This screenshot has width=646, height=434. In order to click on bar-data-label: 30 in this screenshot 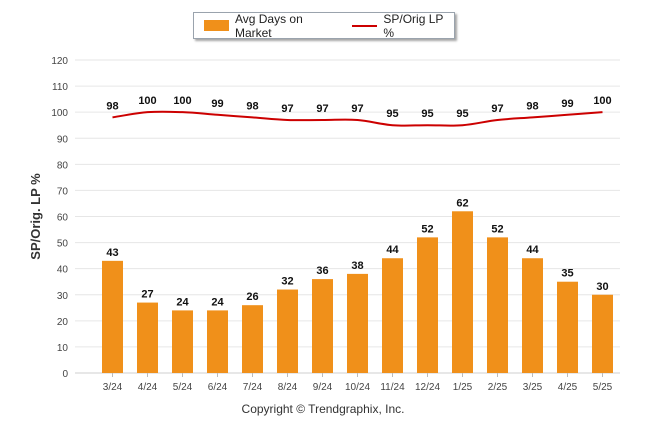, I will do `click(602, 287)`.